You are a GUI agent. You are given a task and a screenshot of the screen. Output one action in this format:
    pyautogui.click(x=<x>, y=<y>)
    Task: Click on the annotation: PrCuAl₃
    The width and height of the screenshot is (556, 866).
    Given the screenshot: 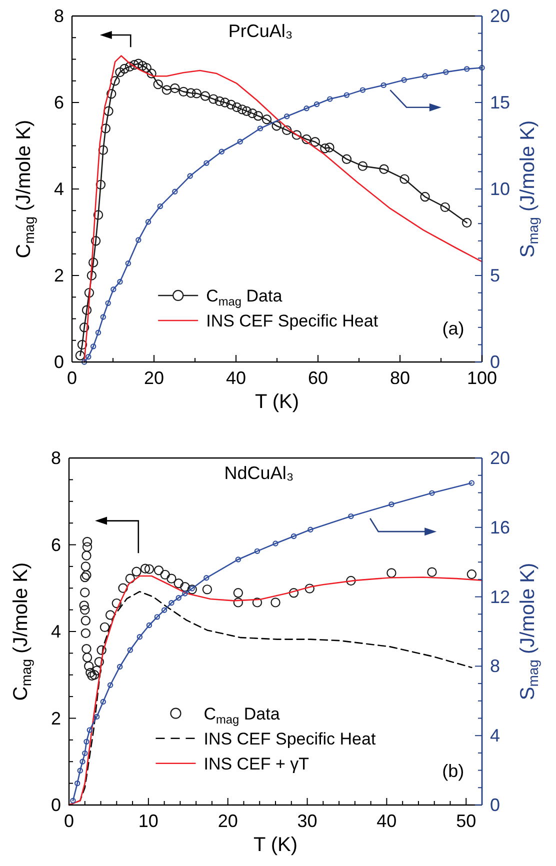 What is the action you would take?
    pyautogui.click(x=260, y=30)
    